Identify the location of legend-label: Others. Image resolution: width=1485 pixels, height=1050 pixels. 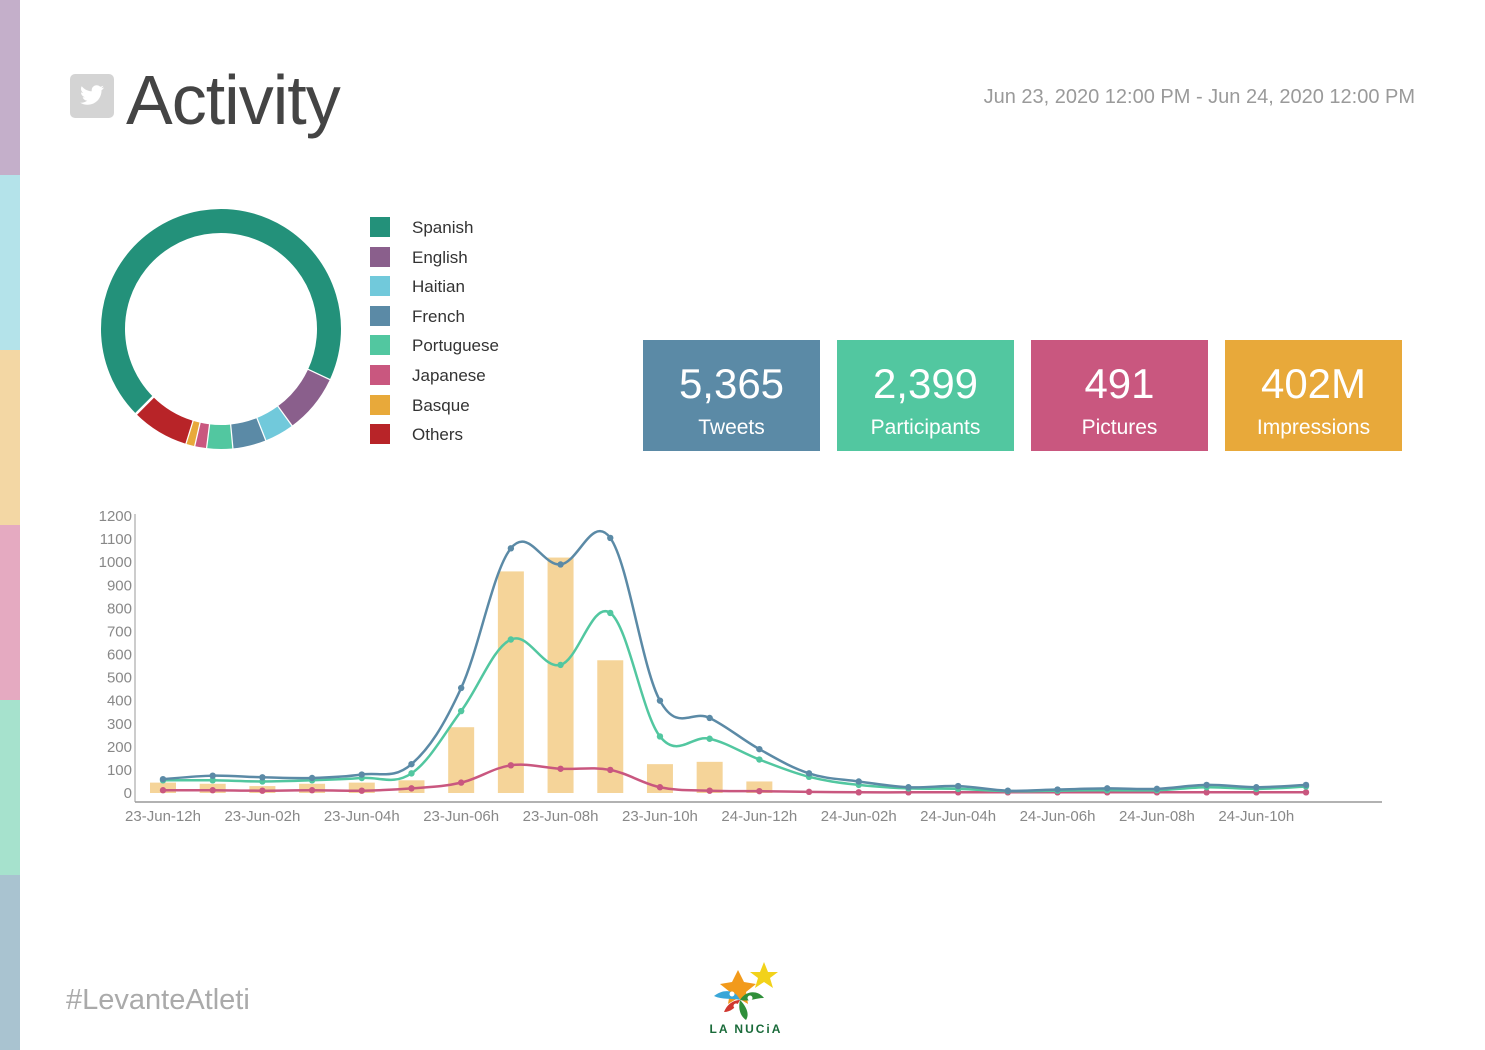
(438, 435).